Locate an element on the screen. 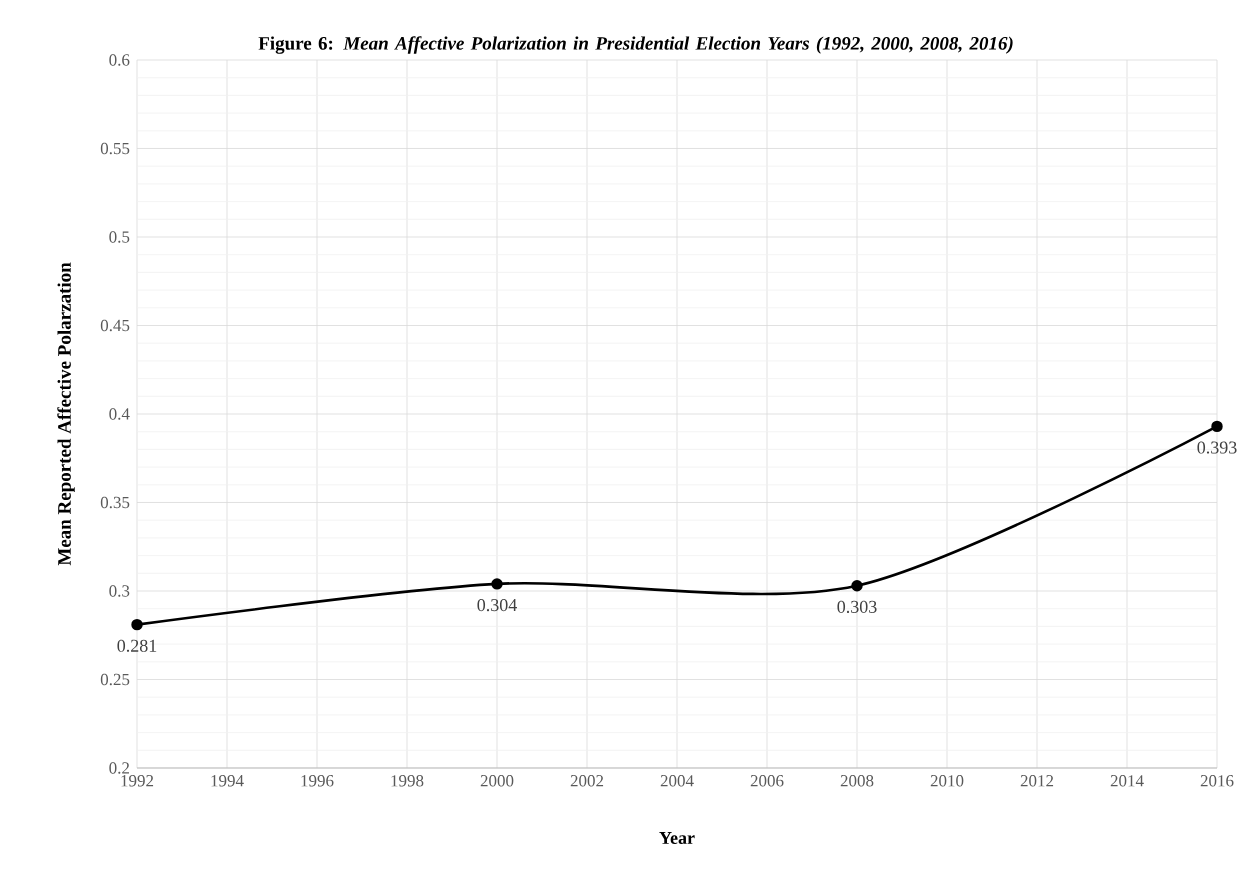 Image resolution: width=1246 pixels, height=869 pixels. y-tick-label: 0.25 is located at coordinates (115, 679).